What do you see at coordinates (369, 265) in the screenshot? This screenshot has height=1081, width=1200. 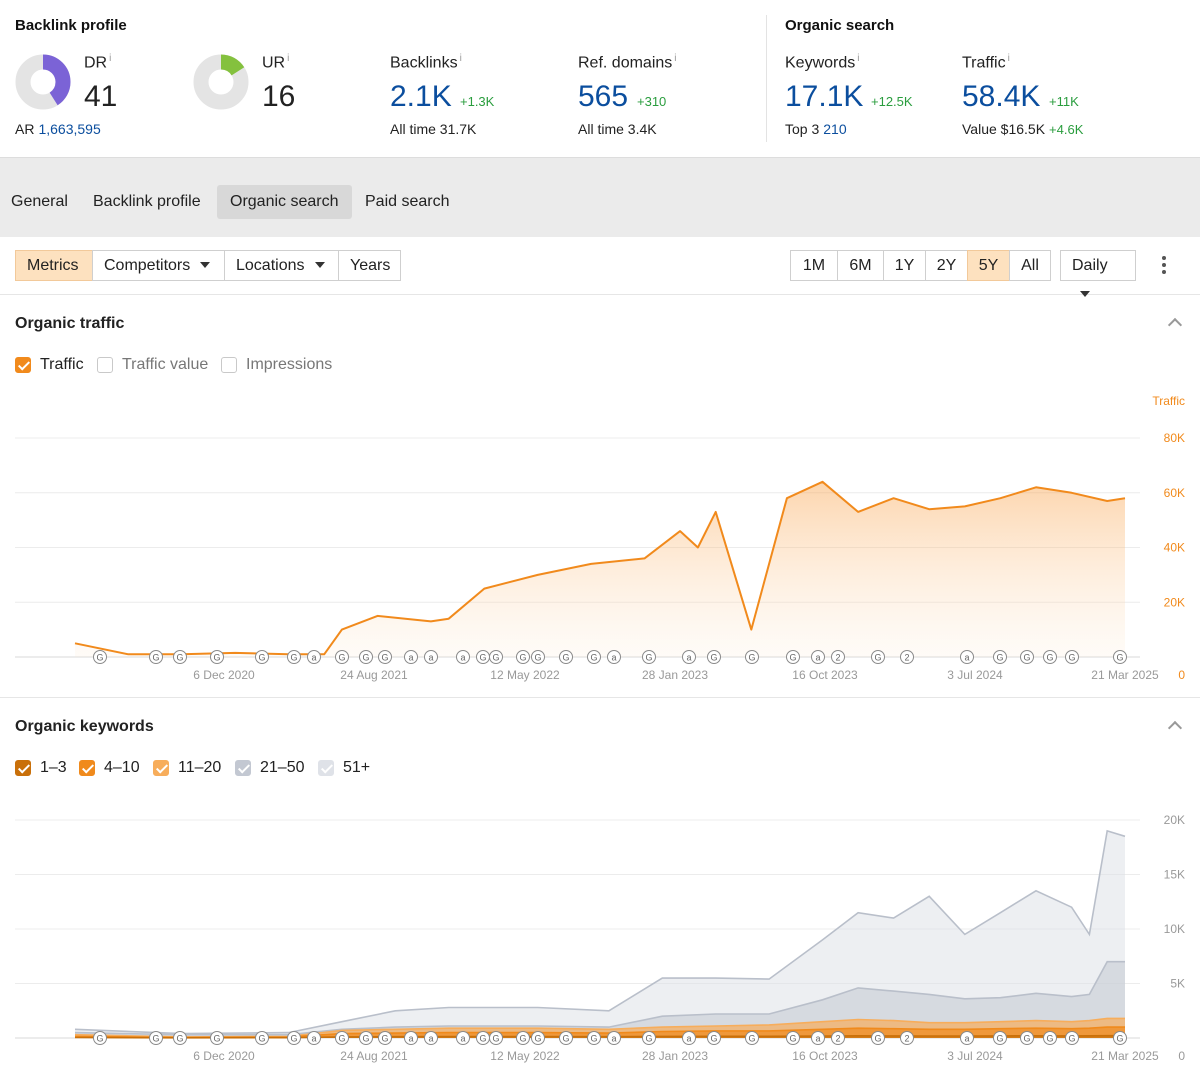 I see `years-button: Years` at bounding box center [369, 265].